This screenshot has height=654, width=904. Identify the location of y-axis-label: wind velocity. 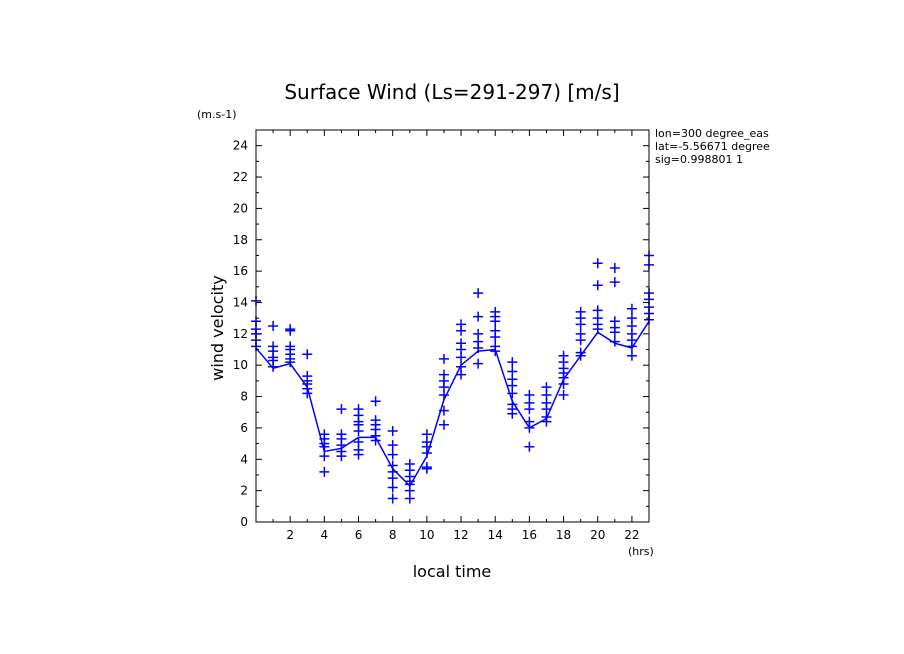
(217, 327).